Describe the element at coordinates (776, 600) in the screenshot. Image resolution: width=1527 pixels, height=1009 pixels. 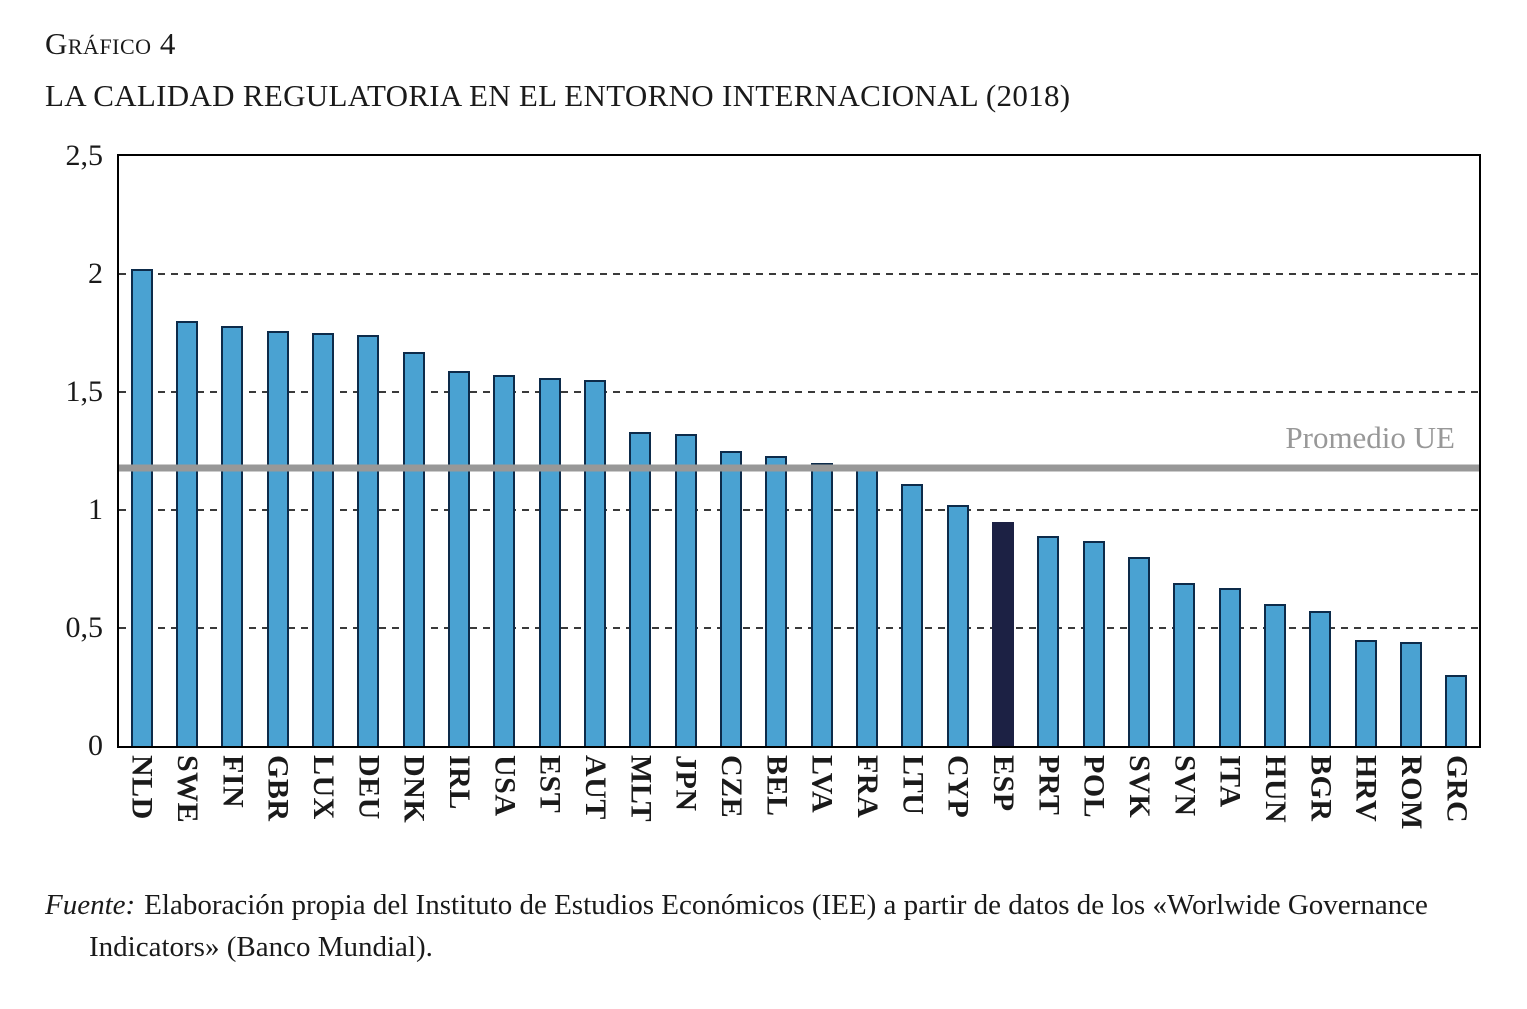
I see `bar-bel` at that location.